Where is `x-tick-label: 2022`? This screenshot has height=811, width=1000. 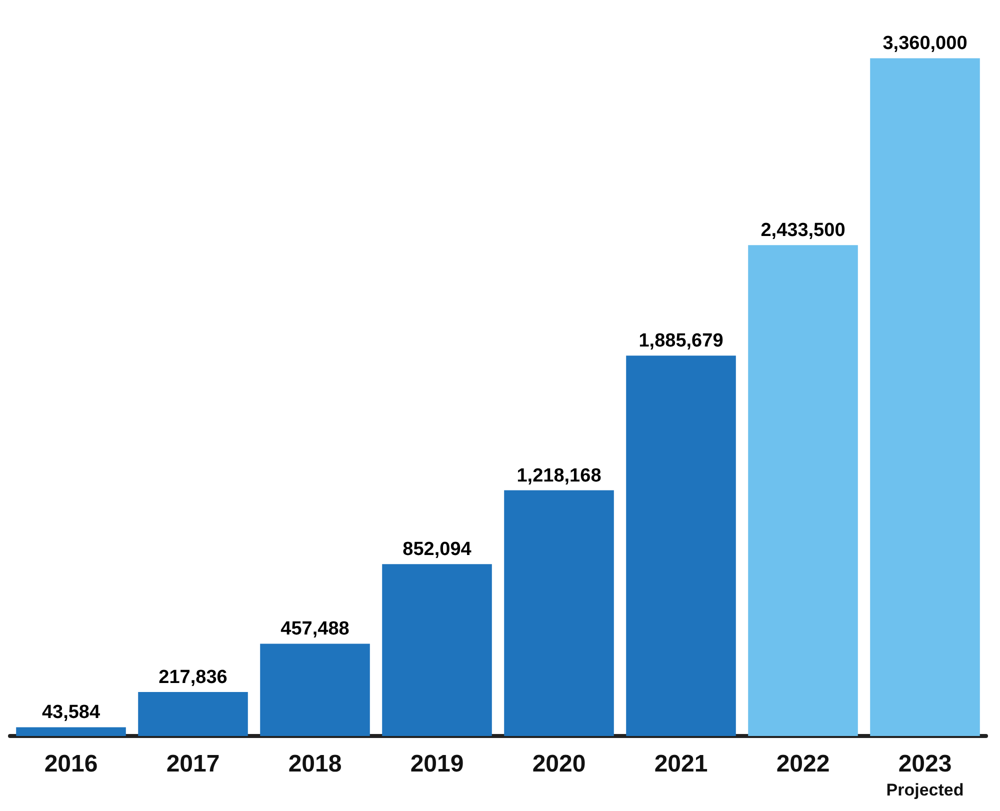
x-tick-label: 2022 is located at coordinates (803, 764).